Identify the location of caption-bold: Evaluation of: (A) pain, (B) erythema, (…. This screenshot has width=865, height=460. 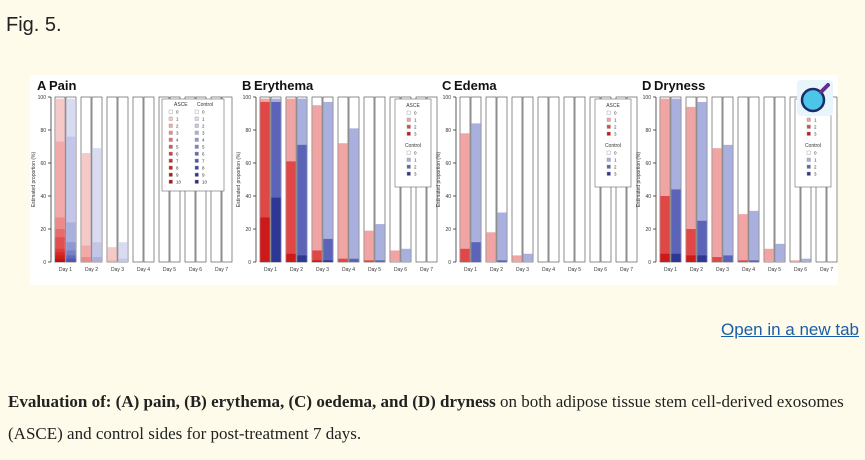
(252, 401).